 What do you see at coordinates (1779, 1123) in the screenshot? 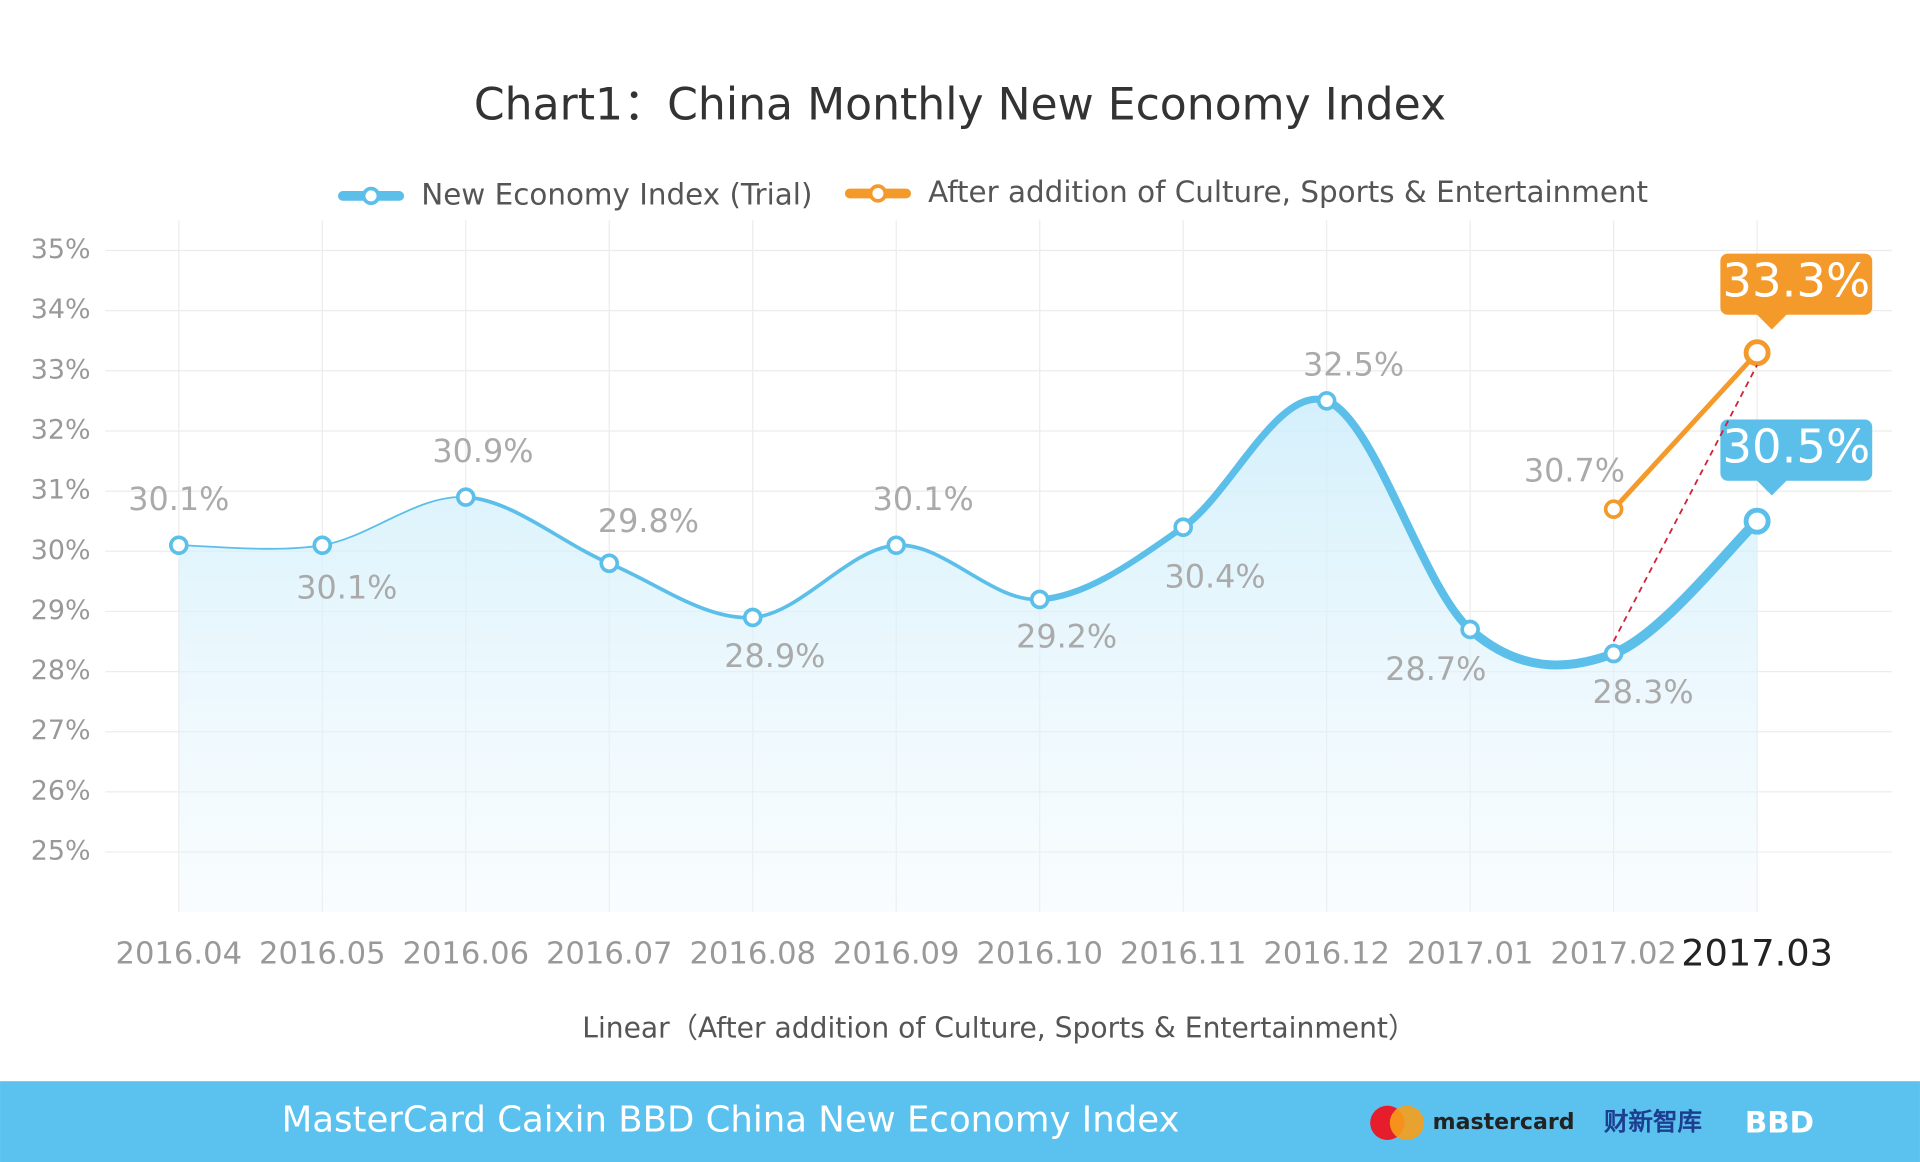
I see `brand: BBD` at bounding box center [1779, 1123].